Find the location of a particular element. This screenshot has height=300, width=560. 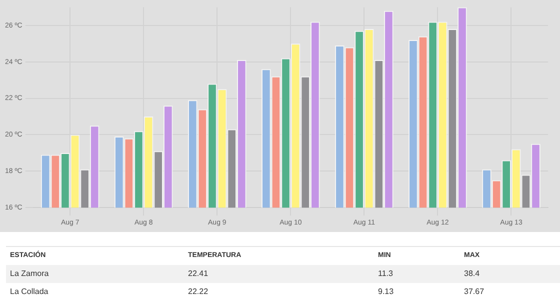

text: 38.4 is located at coordinates (510, 274).